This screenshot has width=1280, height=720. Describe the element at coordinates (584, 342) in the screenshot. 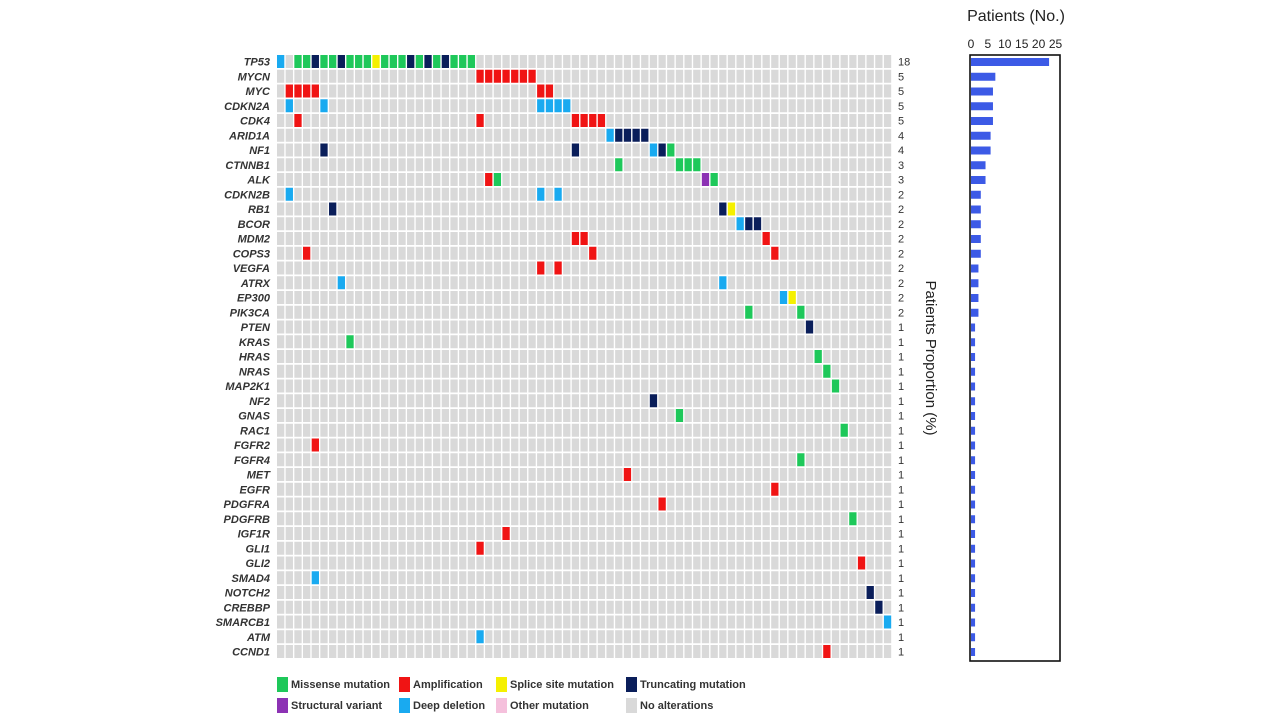

I see `gene-row-kras` at that location.